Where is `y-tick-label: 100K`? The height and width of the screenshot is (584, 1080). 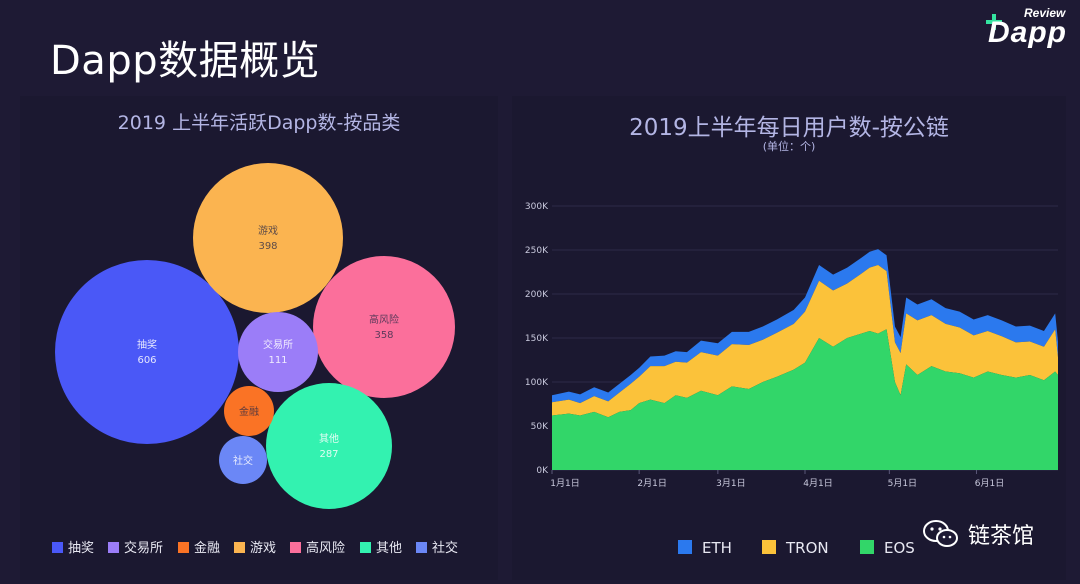
y-tick-label: 100K is located at coordinates (537, 383).